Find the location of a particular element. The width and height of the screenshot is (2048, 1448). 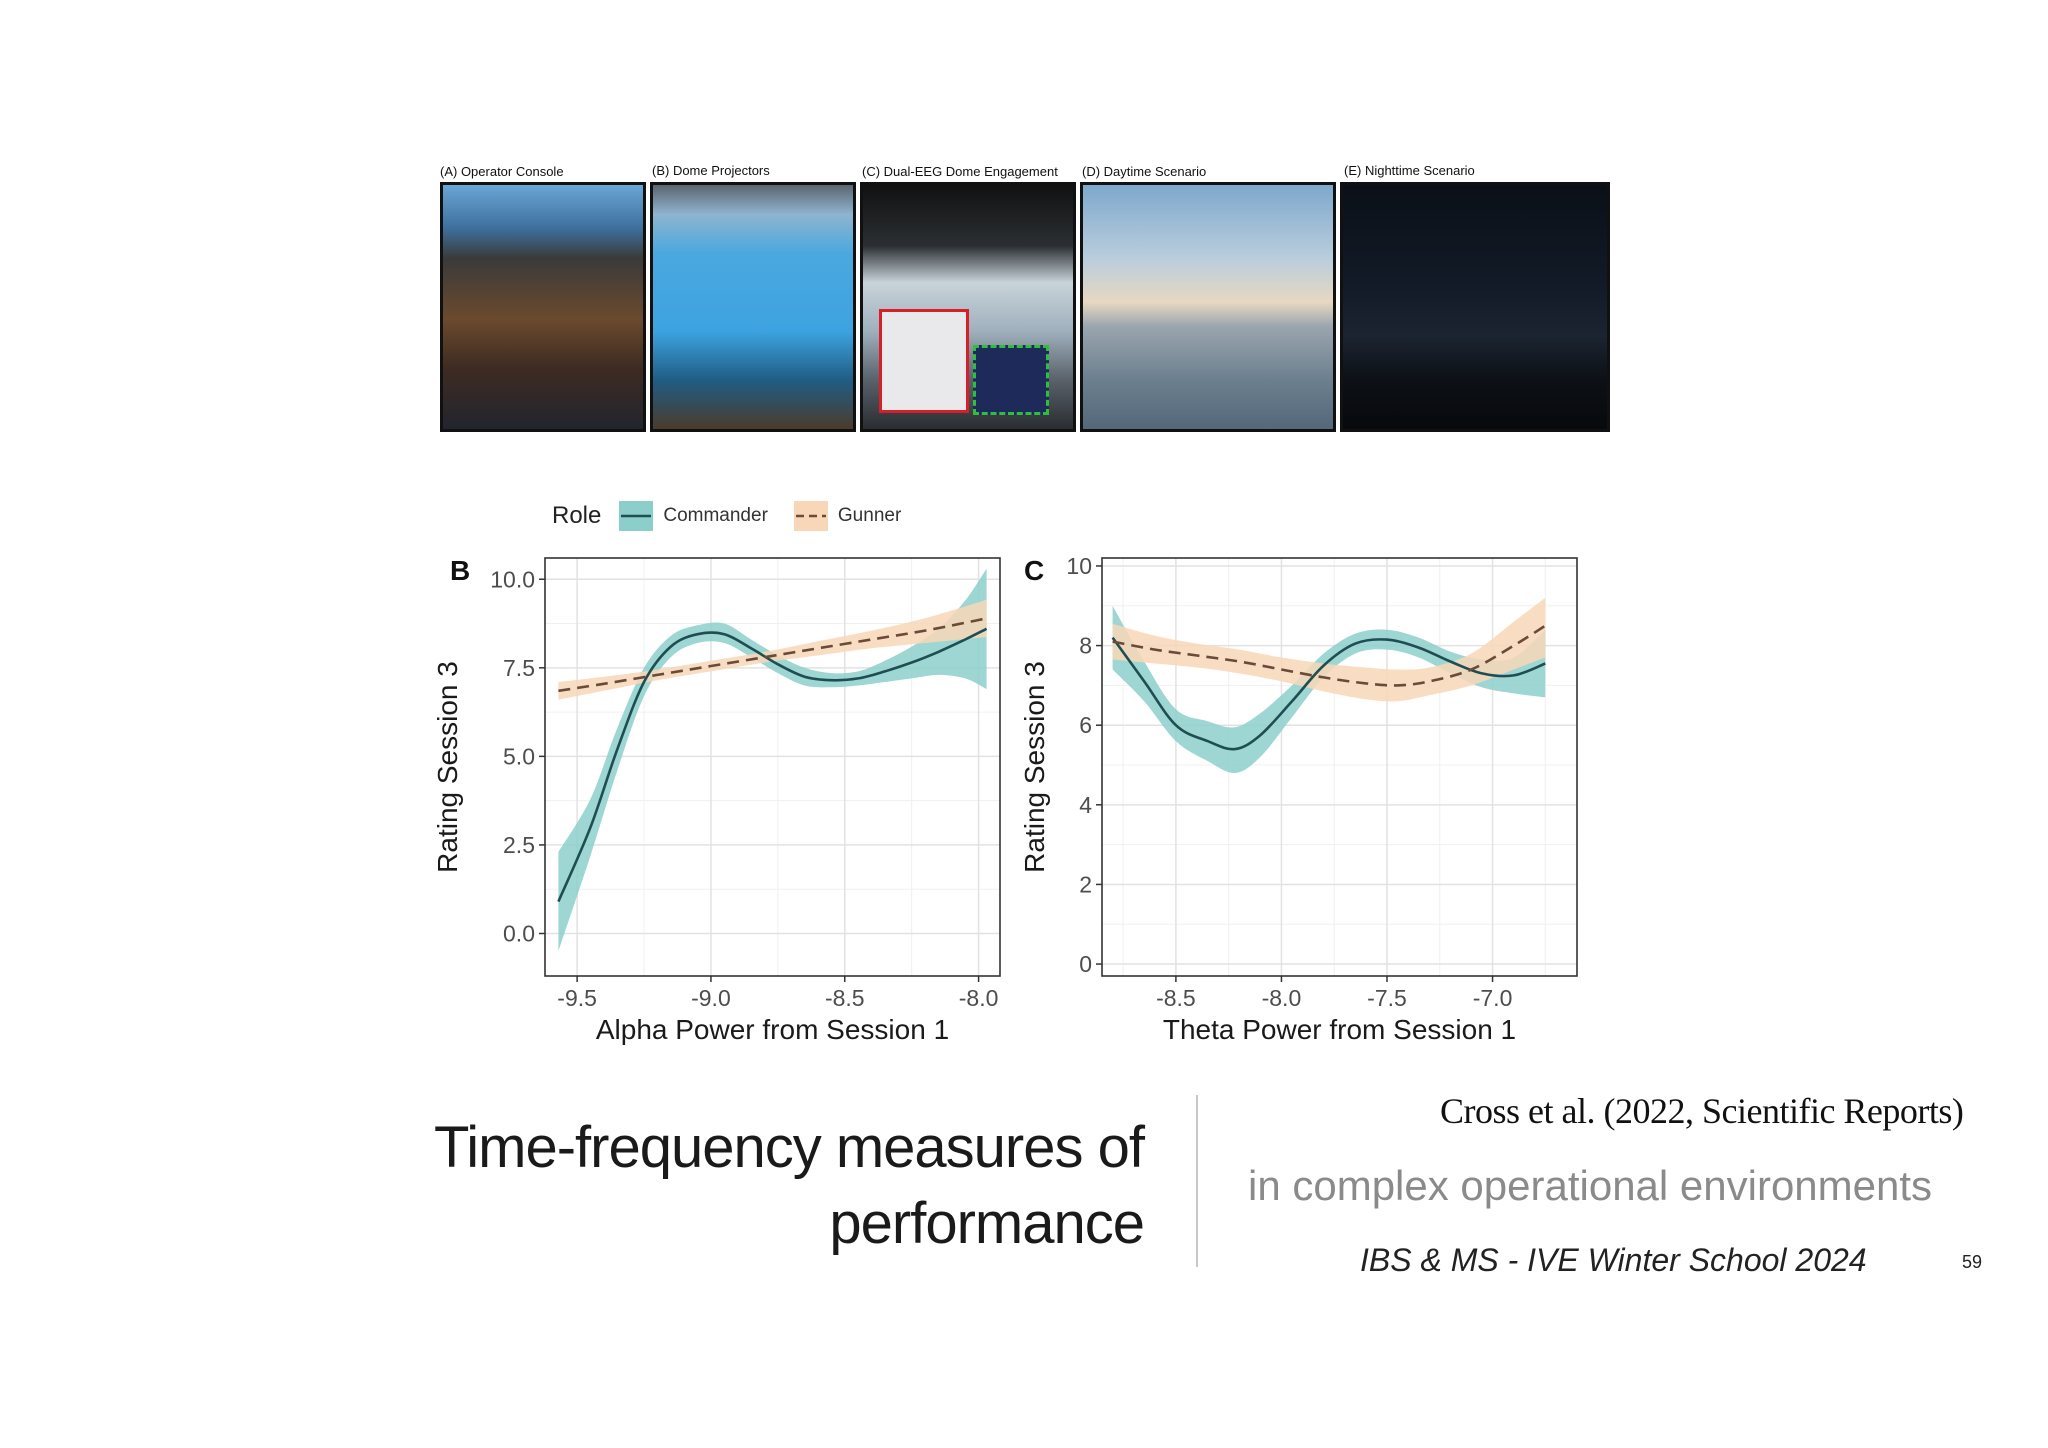

y-tick-label: 10.0 is located at coordinates (512, 579).